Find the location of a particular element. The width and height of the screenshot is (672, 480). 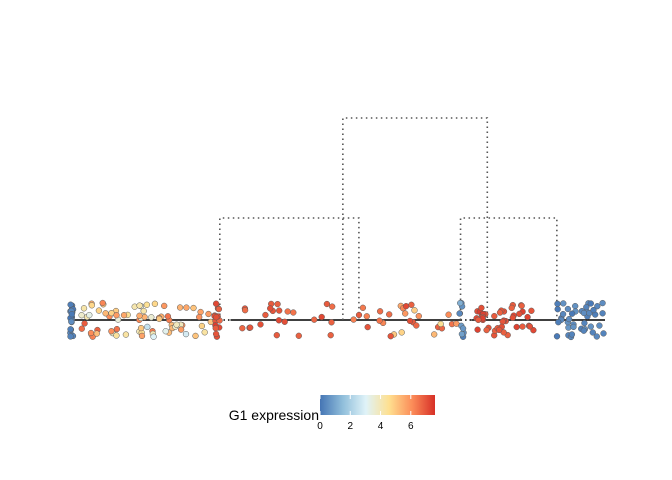

legend-tick-label: 2 is located at coordinates (350, 426).